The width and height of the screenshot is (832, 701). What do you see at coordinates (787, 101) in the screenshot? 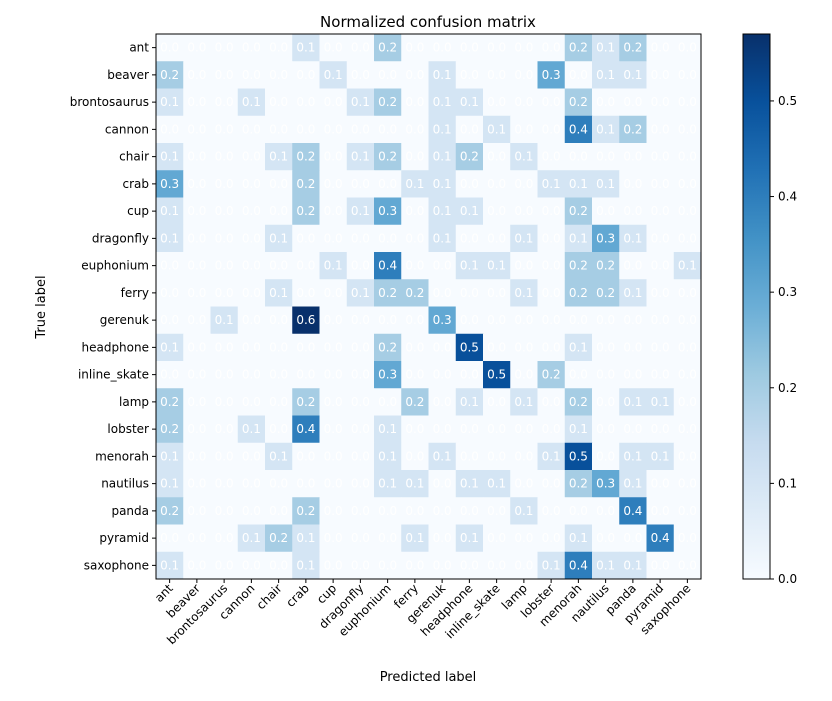
I see `colorbar-tick-label: 0.5` at bounding box center [787, 101].